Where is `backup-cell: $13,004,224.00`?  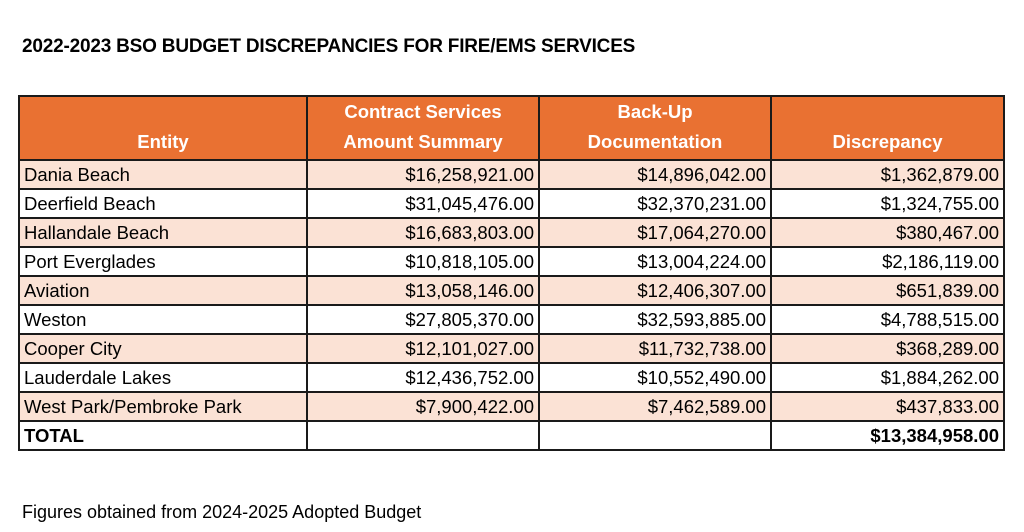 backup-cell: $13,004,224.00 is located at coordinates (655, 261).